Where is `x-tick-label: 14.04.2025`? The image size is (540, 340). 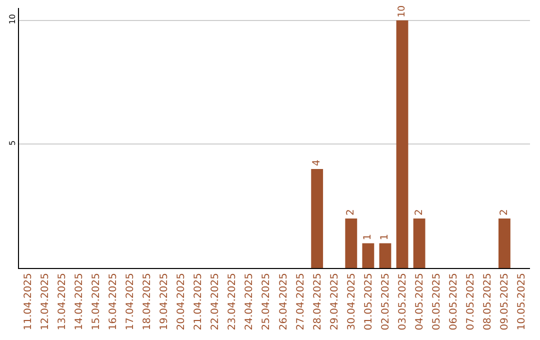
x-tick-label: 14.04.2025 is located at coordinates (79, 301).